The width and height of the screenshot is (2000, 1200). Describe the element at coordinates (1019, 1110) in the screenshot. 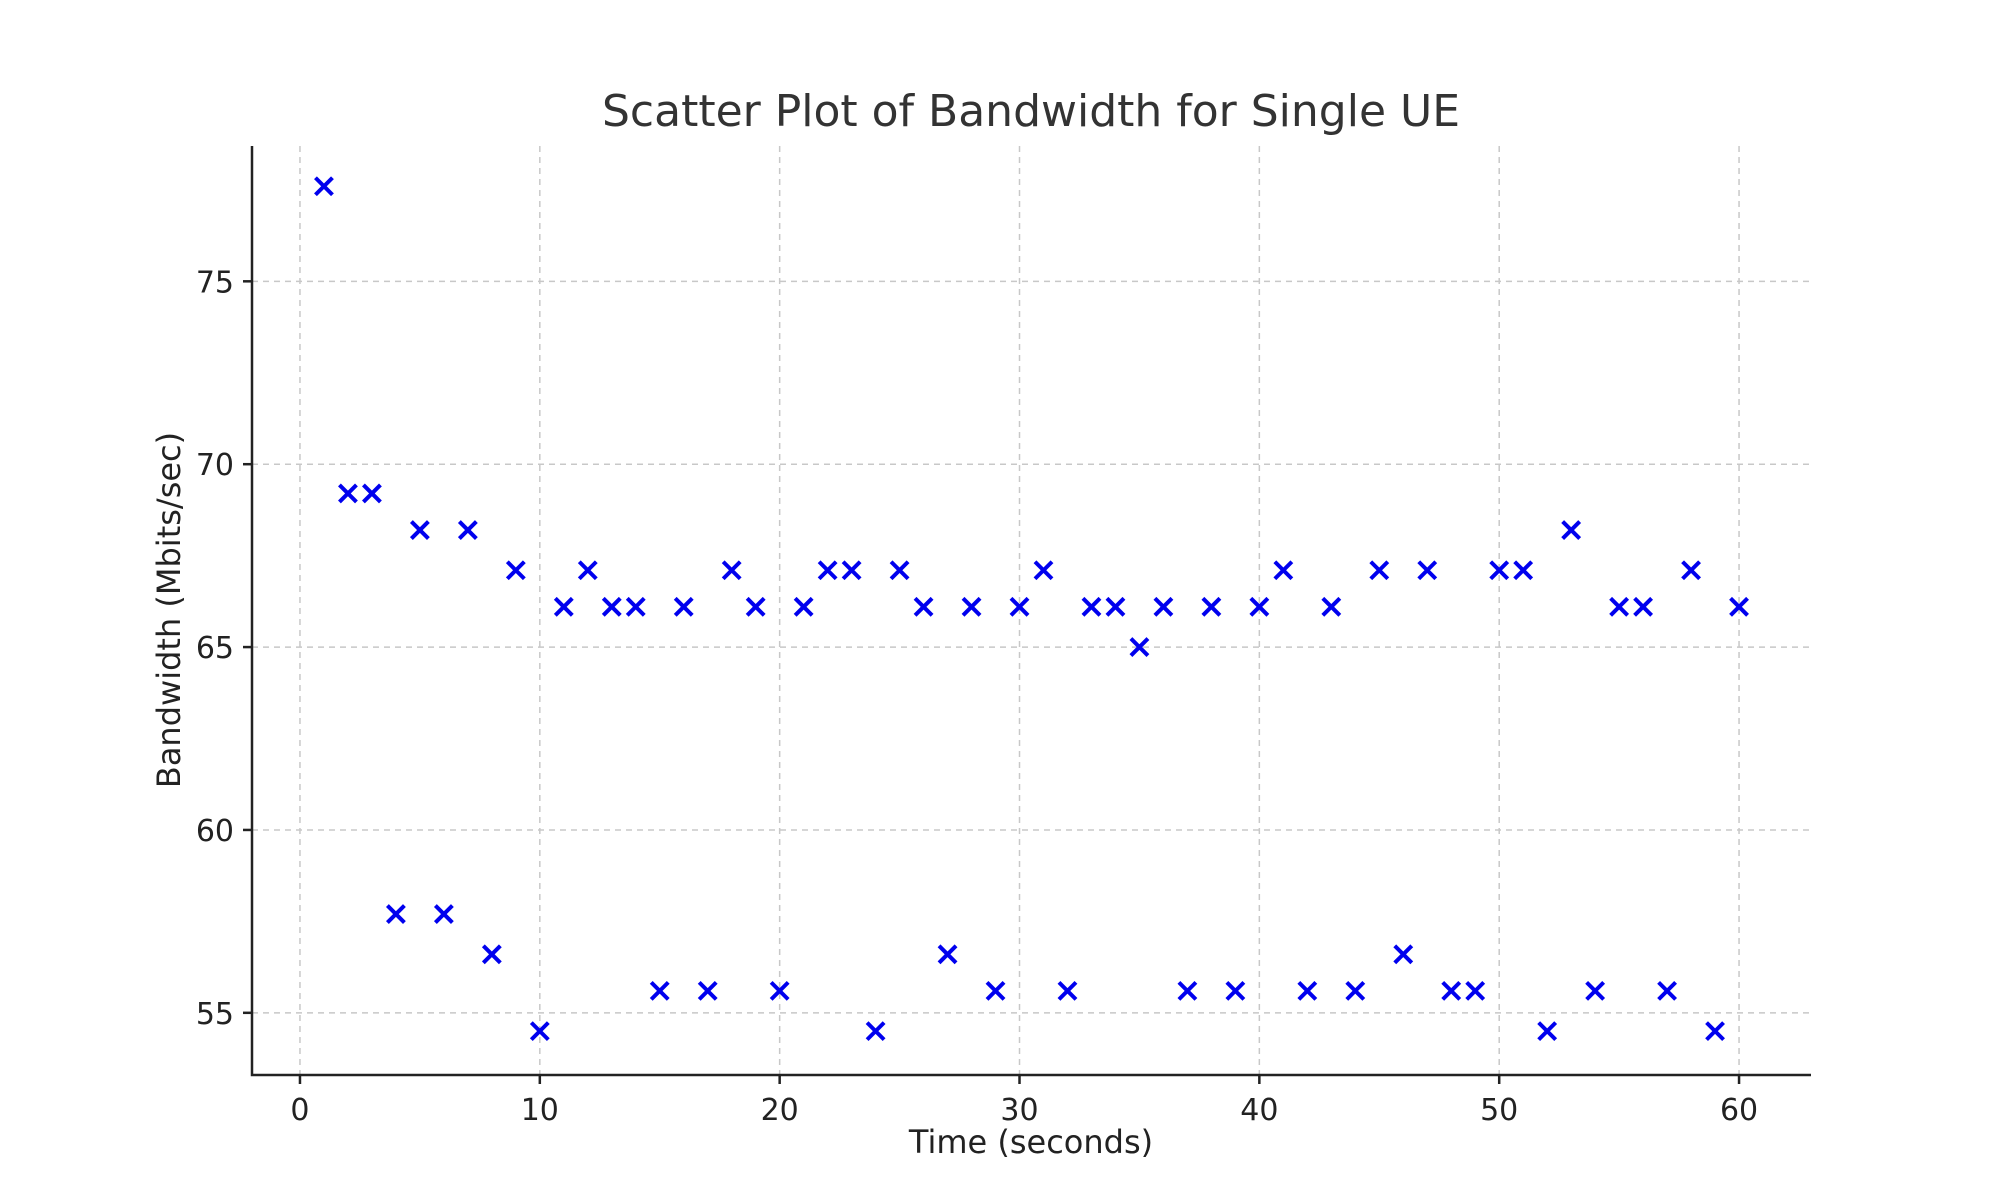

I see `x-tick-label: 30` at that location.